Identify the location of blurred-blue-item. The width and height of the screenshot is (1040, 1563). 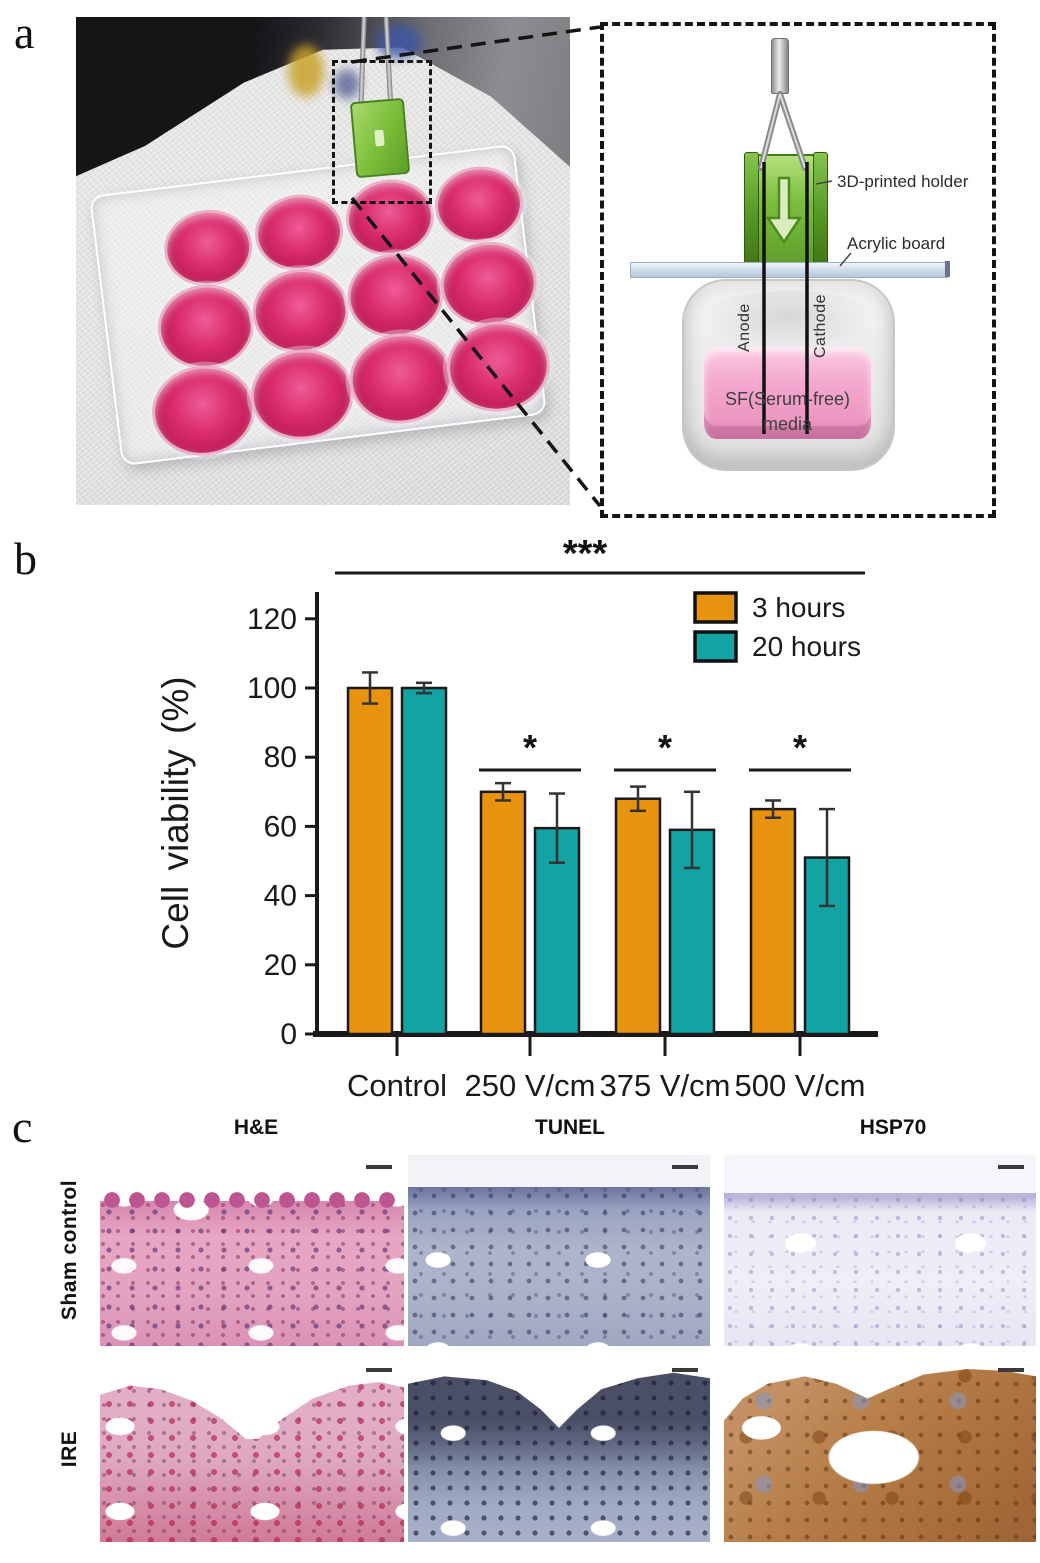
(399, 42).